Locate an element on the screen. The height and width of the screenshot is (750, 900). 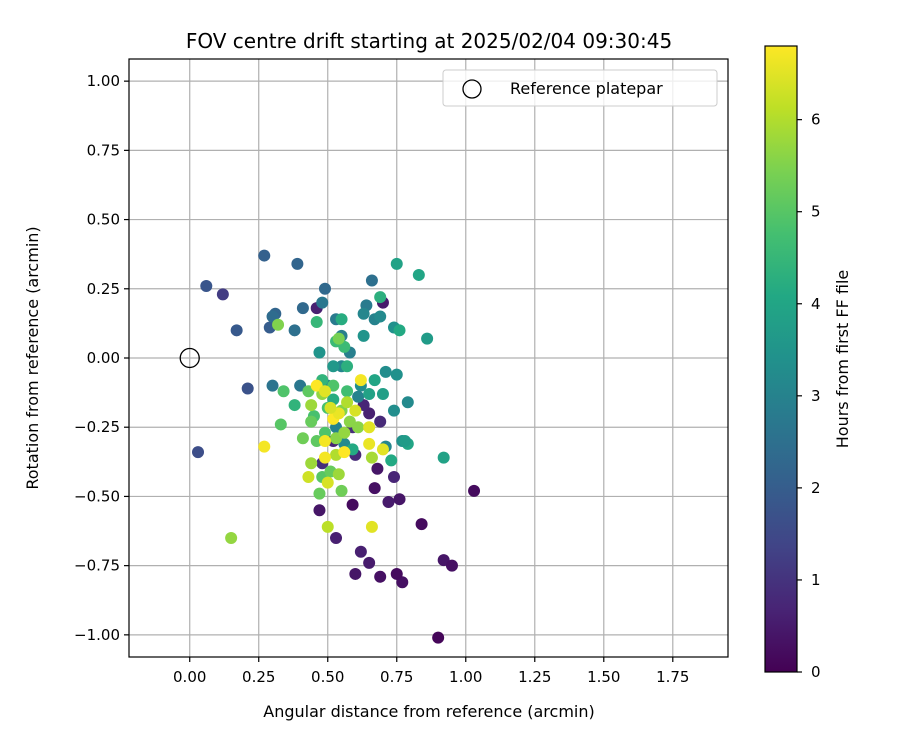
y-axis-label: Rotation from reference (arcmin) is located at coordinates (32, 357).